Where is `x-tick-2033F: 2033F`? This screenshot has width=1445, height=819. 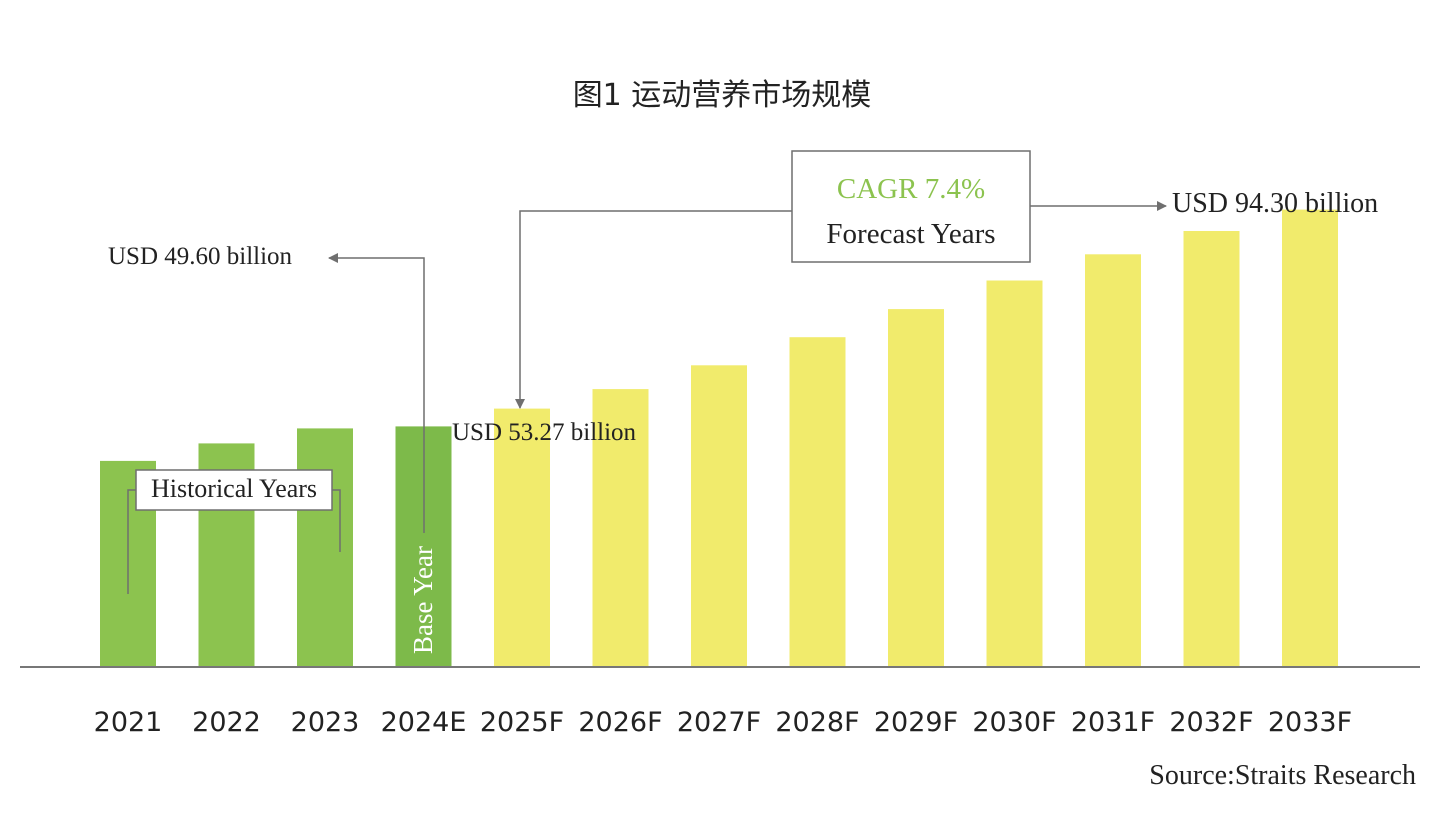
x-tick-2033F: 2033F is located at coordinates (1310, 722).